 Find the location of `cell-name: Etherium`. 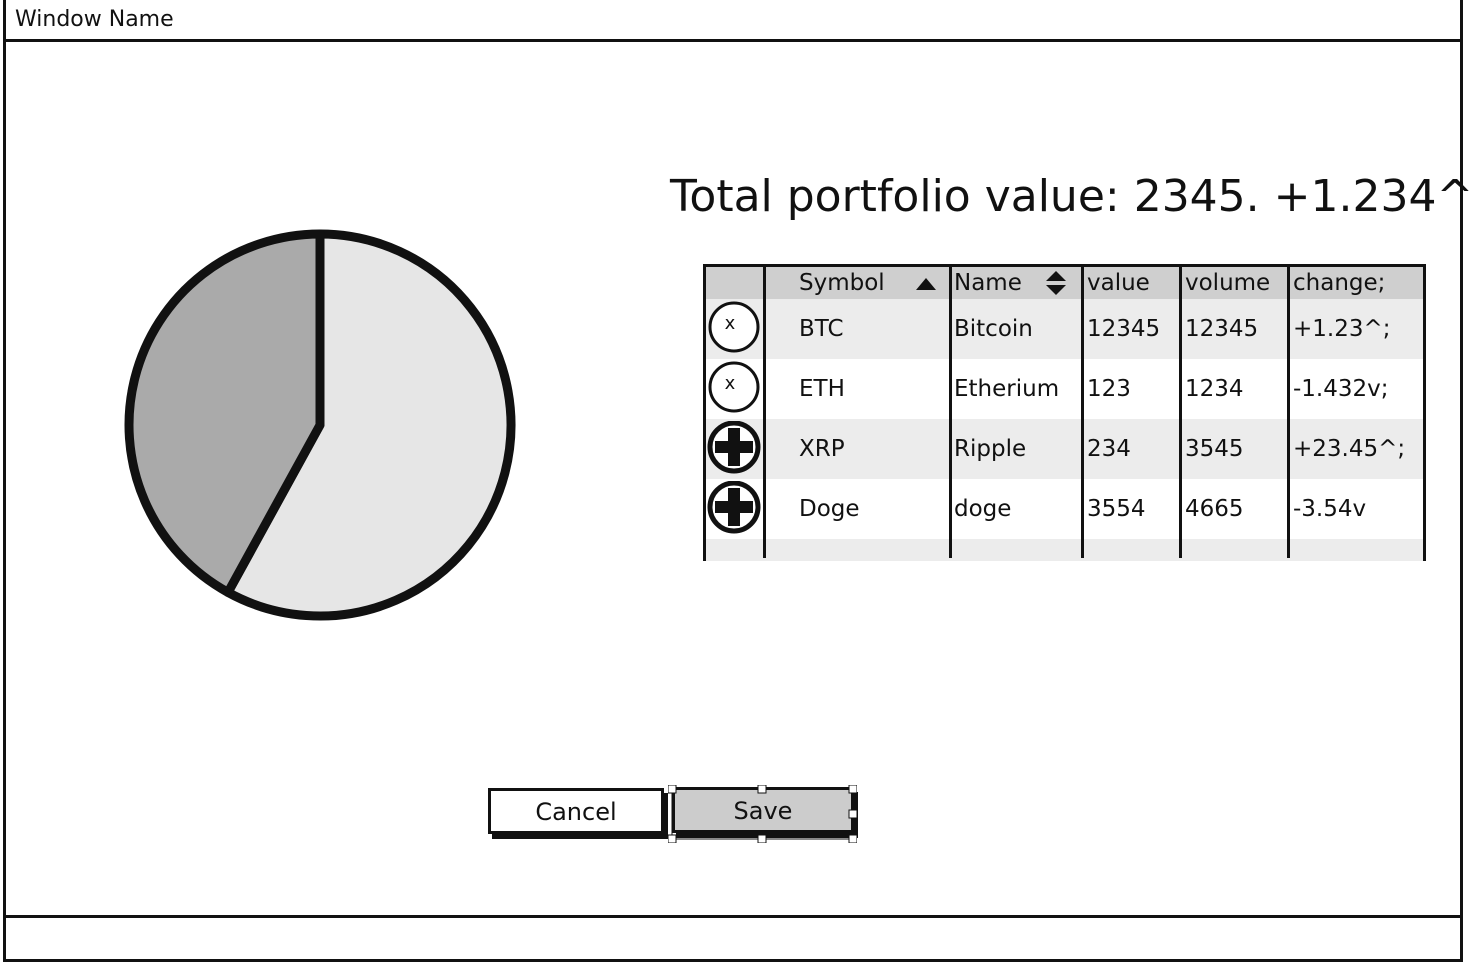

cell-name: Etherium is located at coordinates (1007, 389).